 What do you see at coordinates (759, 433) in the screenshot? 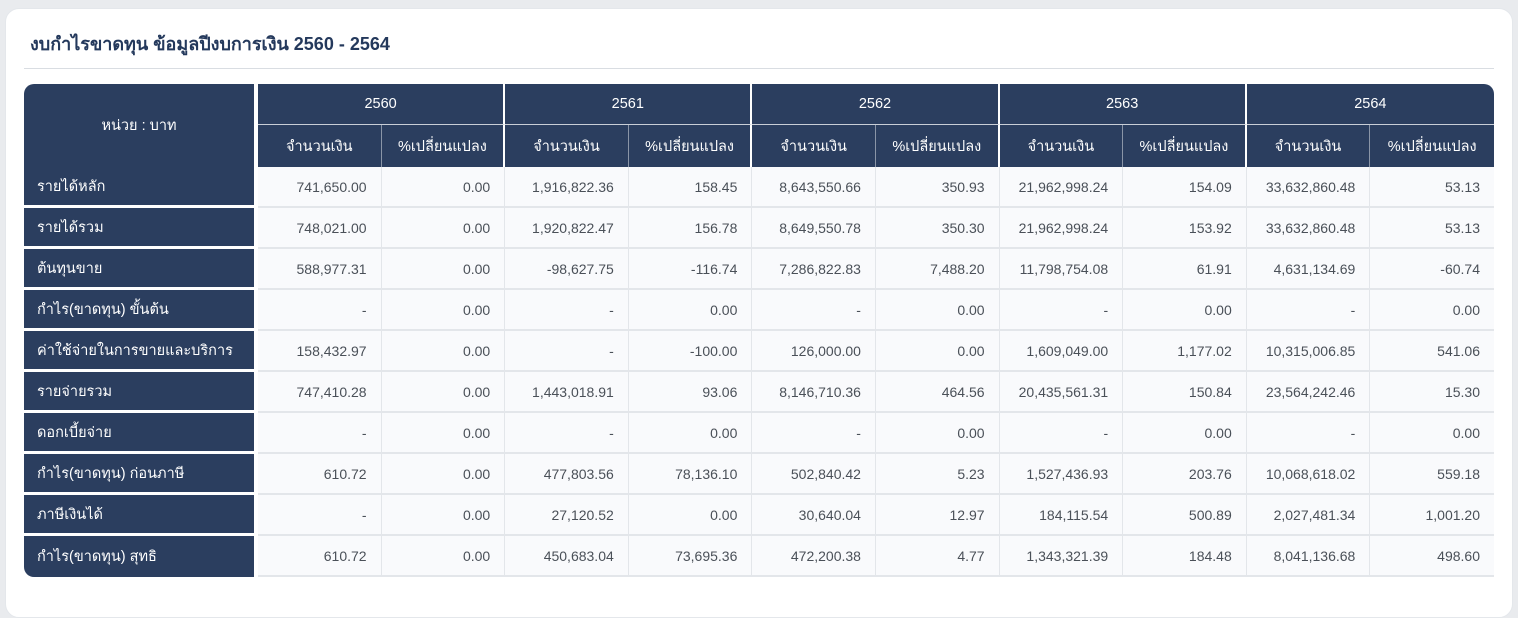
I see `table-row: ดอกเบี้ยจ่าย -0.00-0.00-0.00-0.00-0.00` at bounding box center [759, 433].